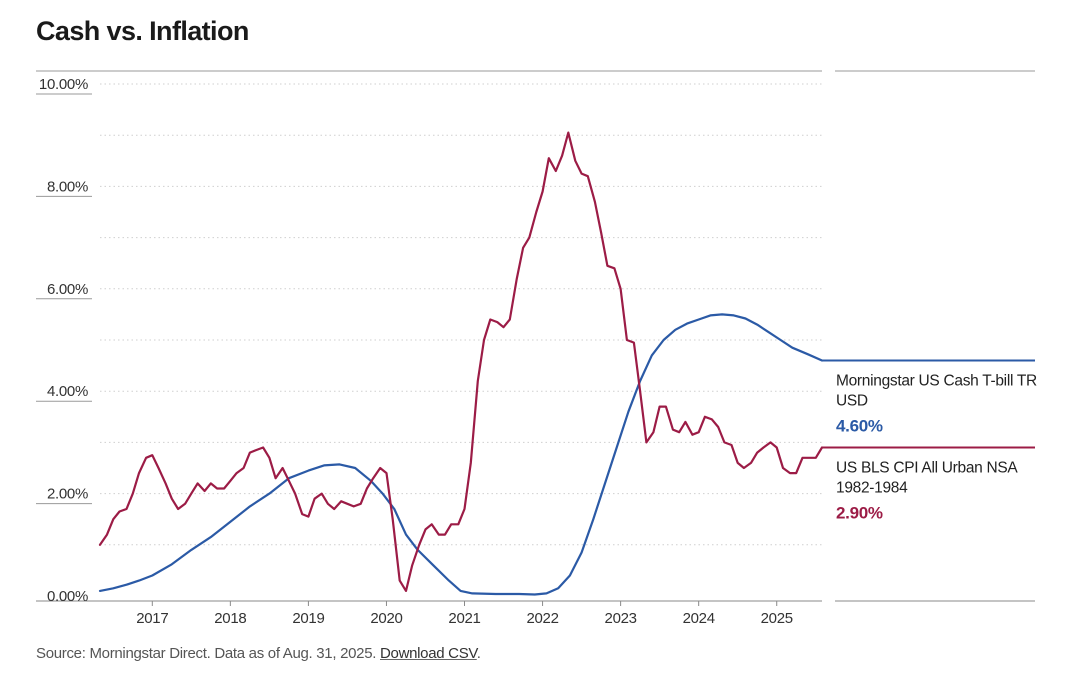 This screenshot has width=1066, height=673. What do you see at coordinates (859, 425) in the screenshot?
I see `legend-end-value: 4.60%` at bounding box center [859, 425].